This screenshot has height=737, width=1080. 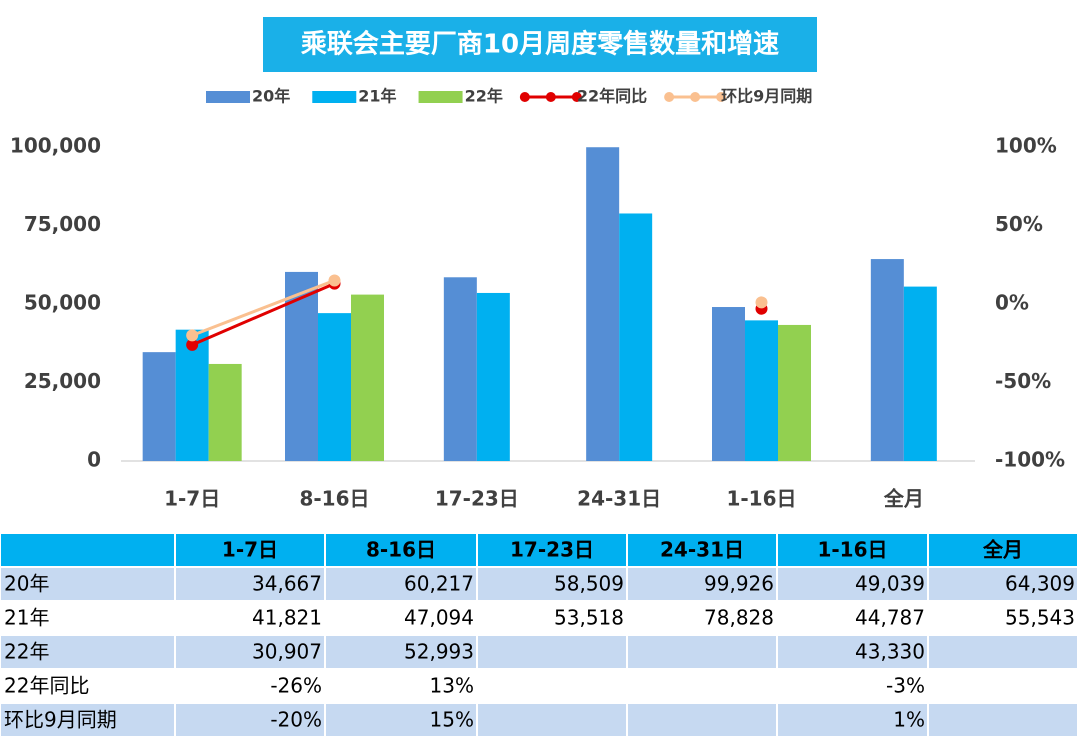 I want to click on table-header-cell: 全月, so click(x=1002, y=550).